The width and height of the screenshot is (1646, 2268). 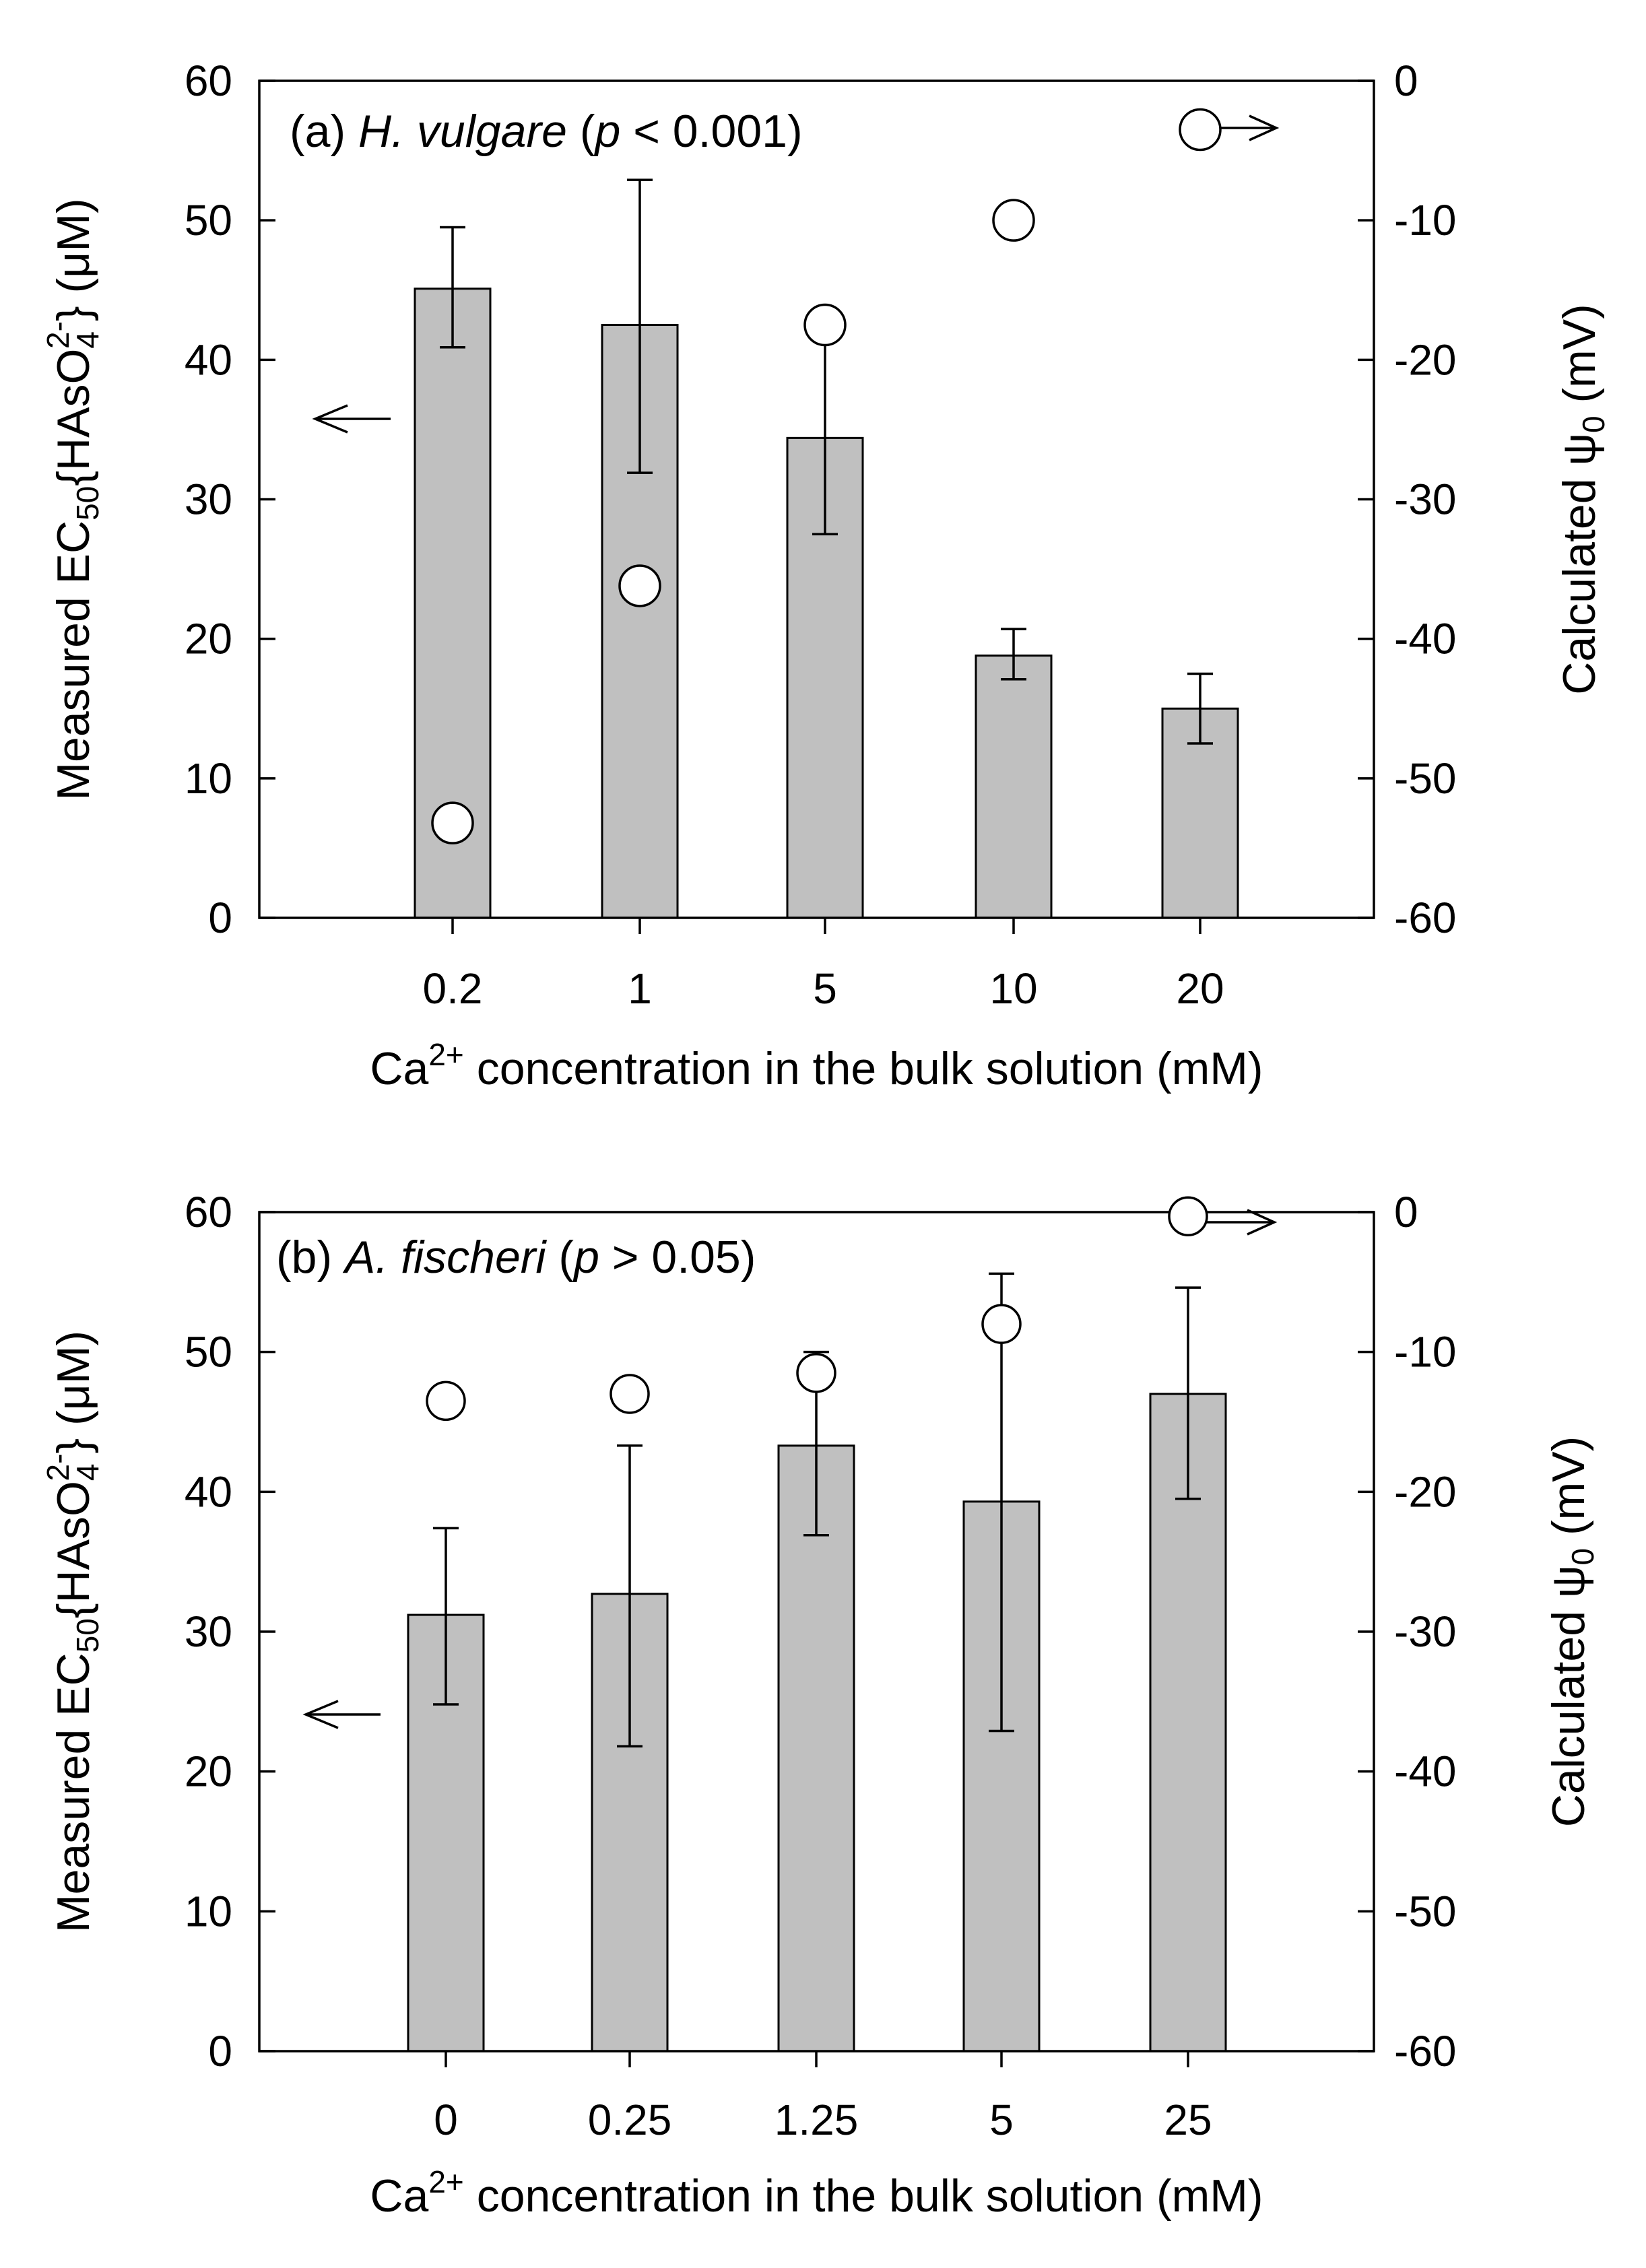 What do you see at coordinates (324, 131) in the screenshot?
I see `panel-letter: (a)` at bounding box center [324, 131].